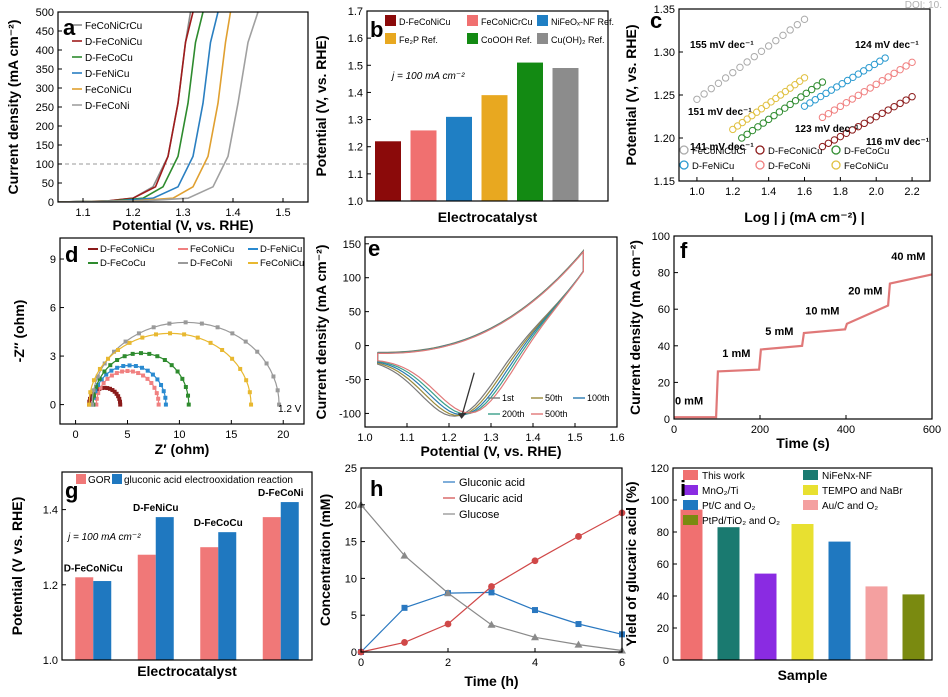 The image size is (948, 697). I want to click on panel-h-letter: h, so click(376, 488).